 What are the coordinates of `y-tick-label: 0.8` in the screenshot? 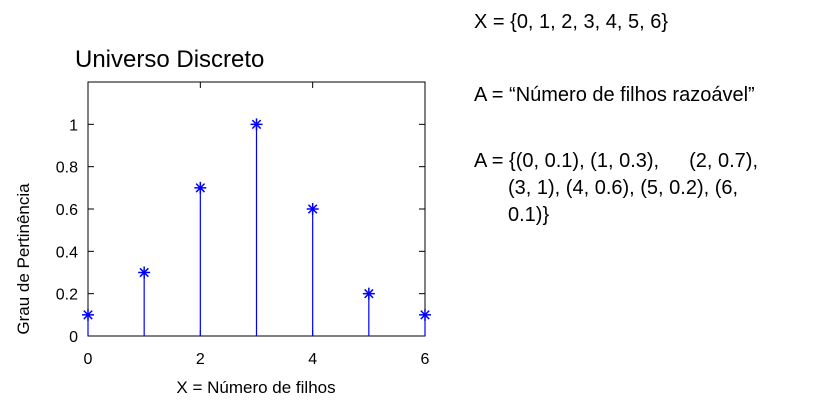 It's located at (67, 168).